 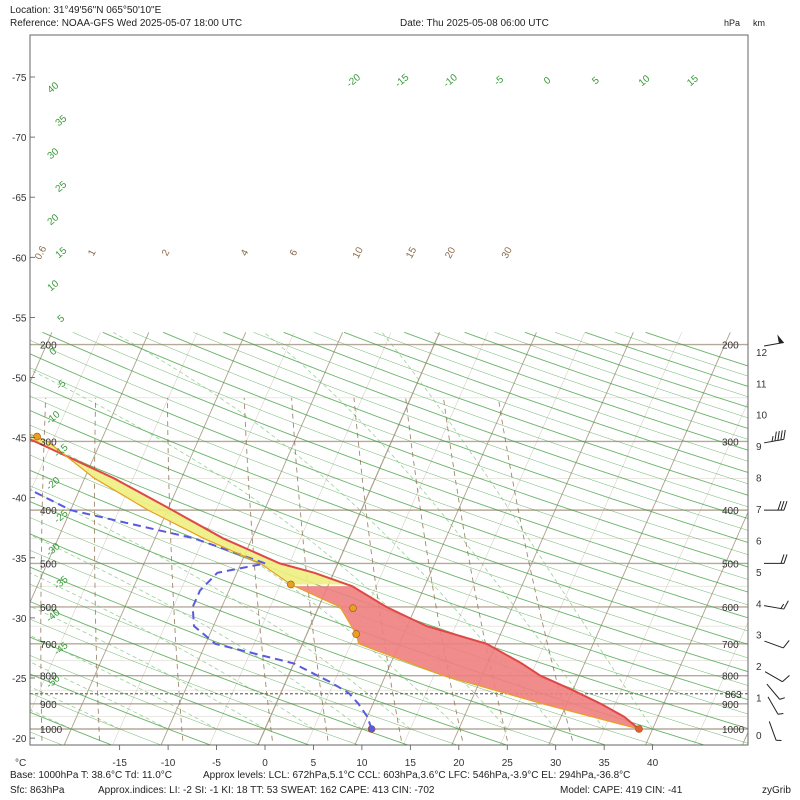 What do you see at coordinates (371, 729) in the screenshot?
I see `marker-td` at bounding box center [371, 729].